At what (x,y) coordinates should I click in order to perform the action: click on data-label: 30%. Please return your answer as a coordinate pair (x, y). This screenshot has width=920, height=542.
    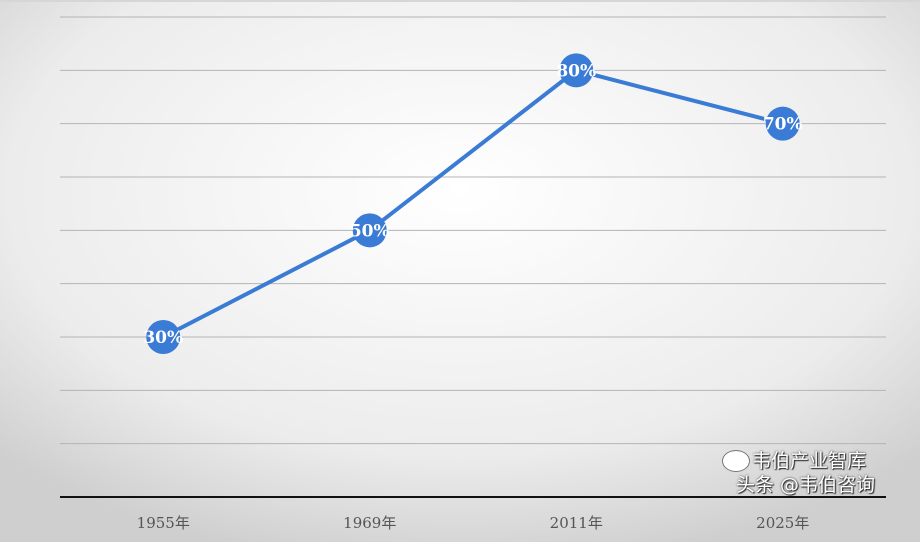
    Looking at the image, I should click on (163, 338).